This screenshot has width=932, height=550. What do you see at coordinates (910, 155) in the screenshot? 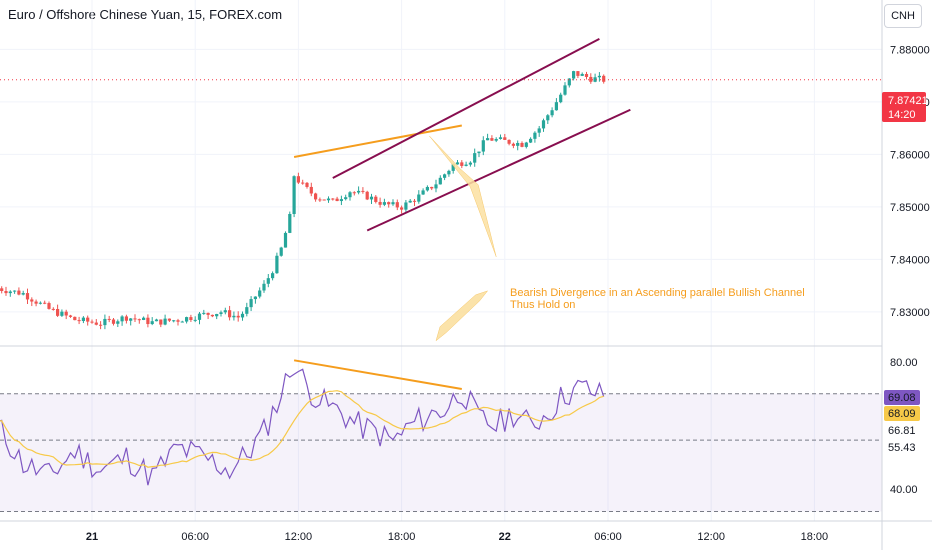
I see `price-tick-label-2: 7.86000` at bounding box center [910, 155].